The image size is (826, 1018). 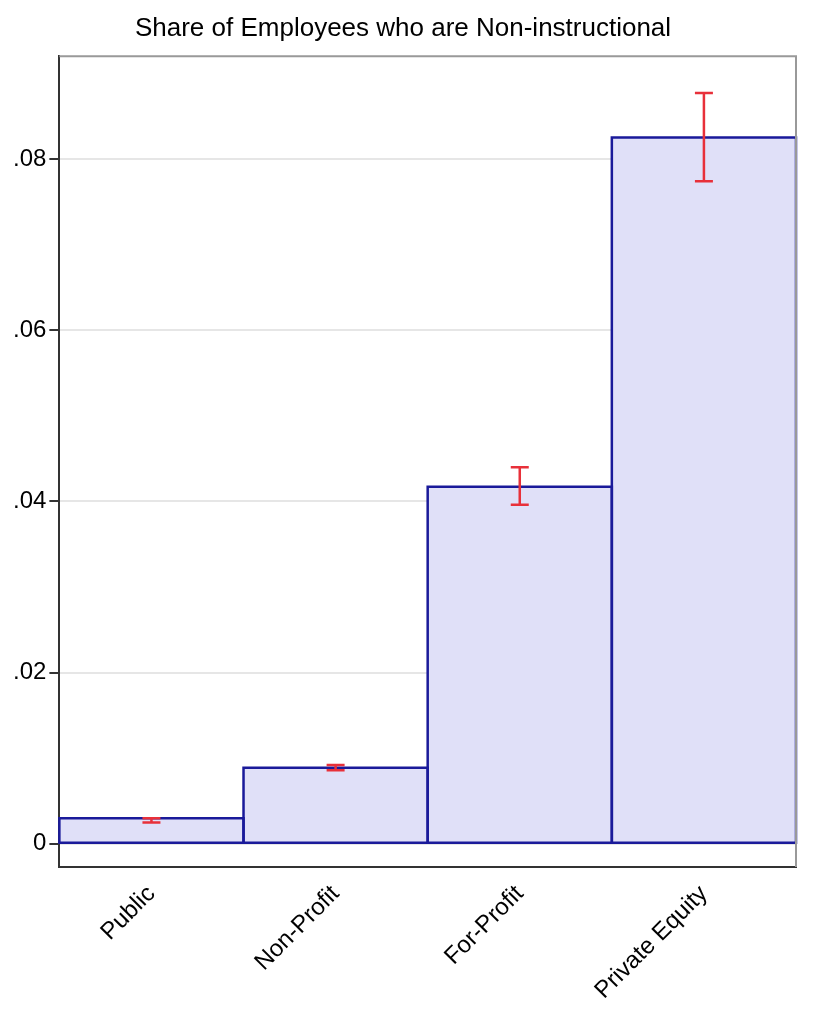 What do you see at coordinates (403, 26) in the screenshot?
I see `chart-title: Share of Employees who are Non-instructional` at bounding box center [403, 26].